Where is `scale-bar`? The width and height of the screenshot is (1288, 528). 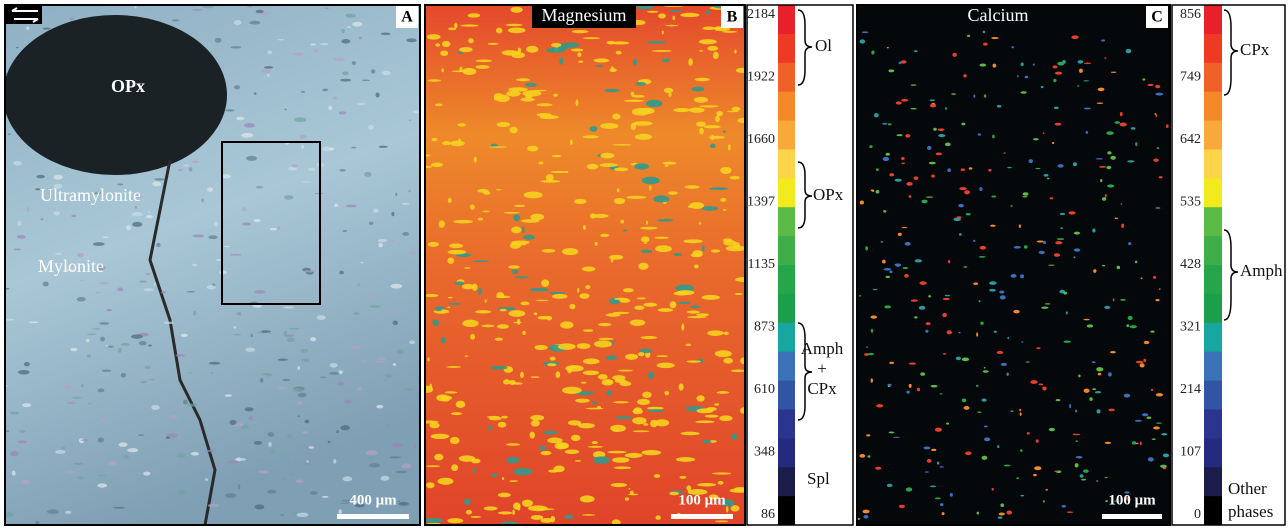 scale-bar is located at coordinates (702, 516).